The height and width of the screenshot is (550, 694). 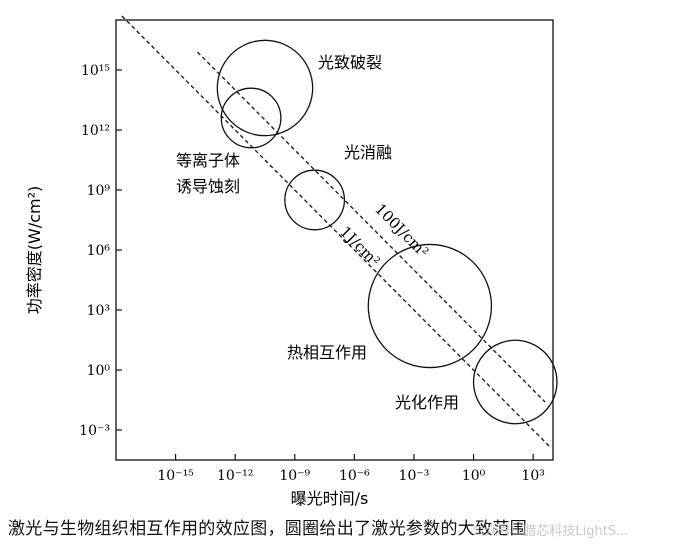 I want to click on fluence-line-label-0: 1J/cm², so click(x=359, y=247).